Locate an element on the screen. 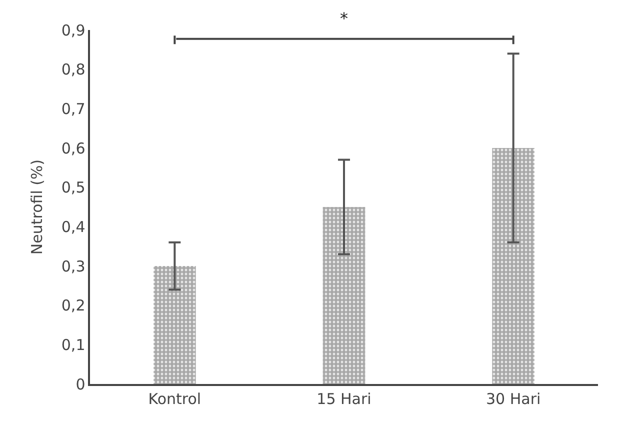 The height and width of the screenshot is (429, 628). y-tick-label: 0 is located at coordinates (81, 384).